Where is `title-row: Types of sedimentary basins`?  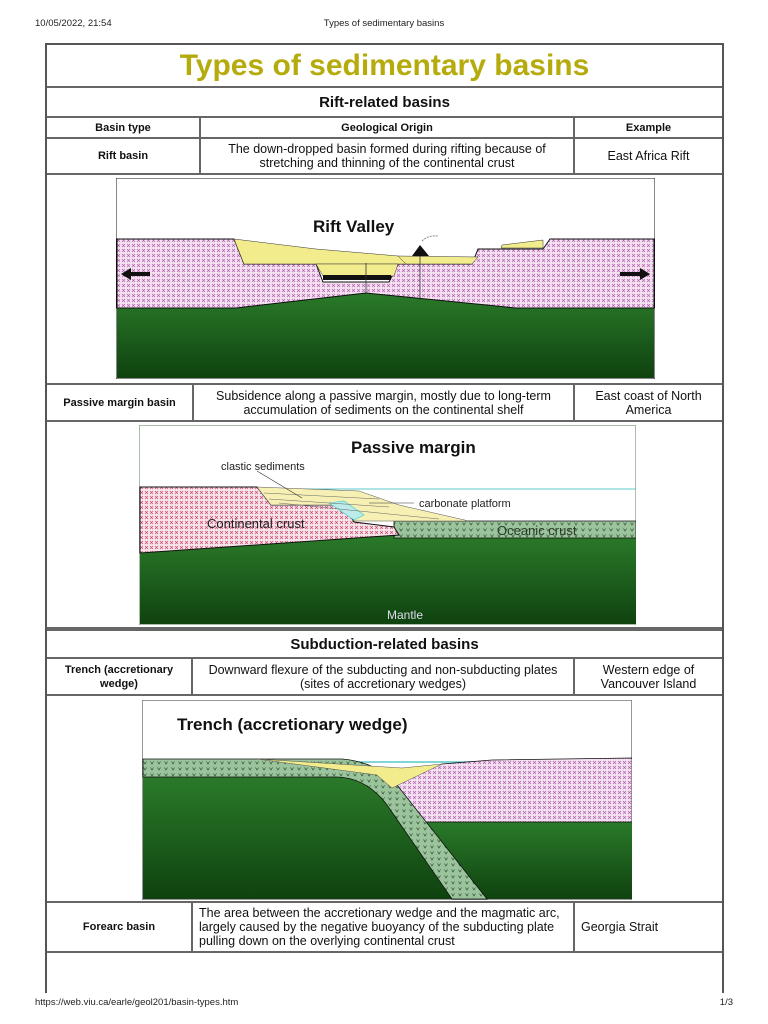 title-row: Types of sedimentary basins is located at coordinates (384, 66).